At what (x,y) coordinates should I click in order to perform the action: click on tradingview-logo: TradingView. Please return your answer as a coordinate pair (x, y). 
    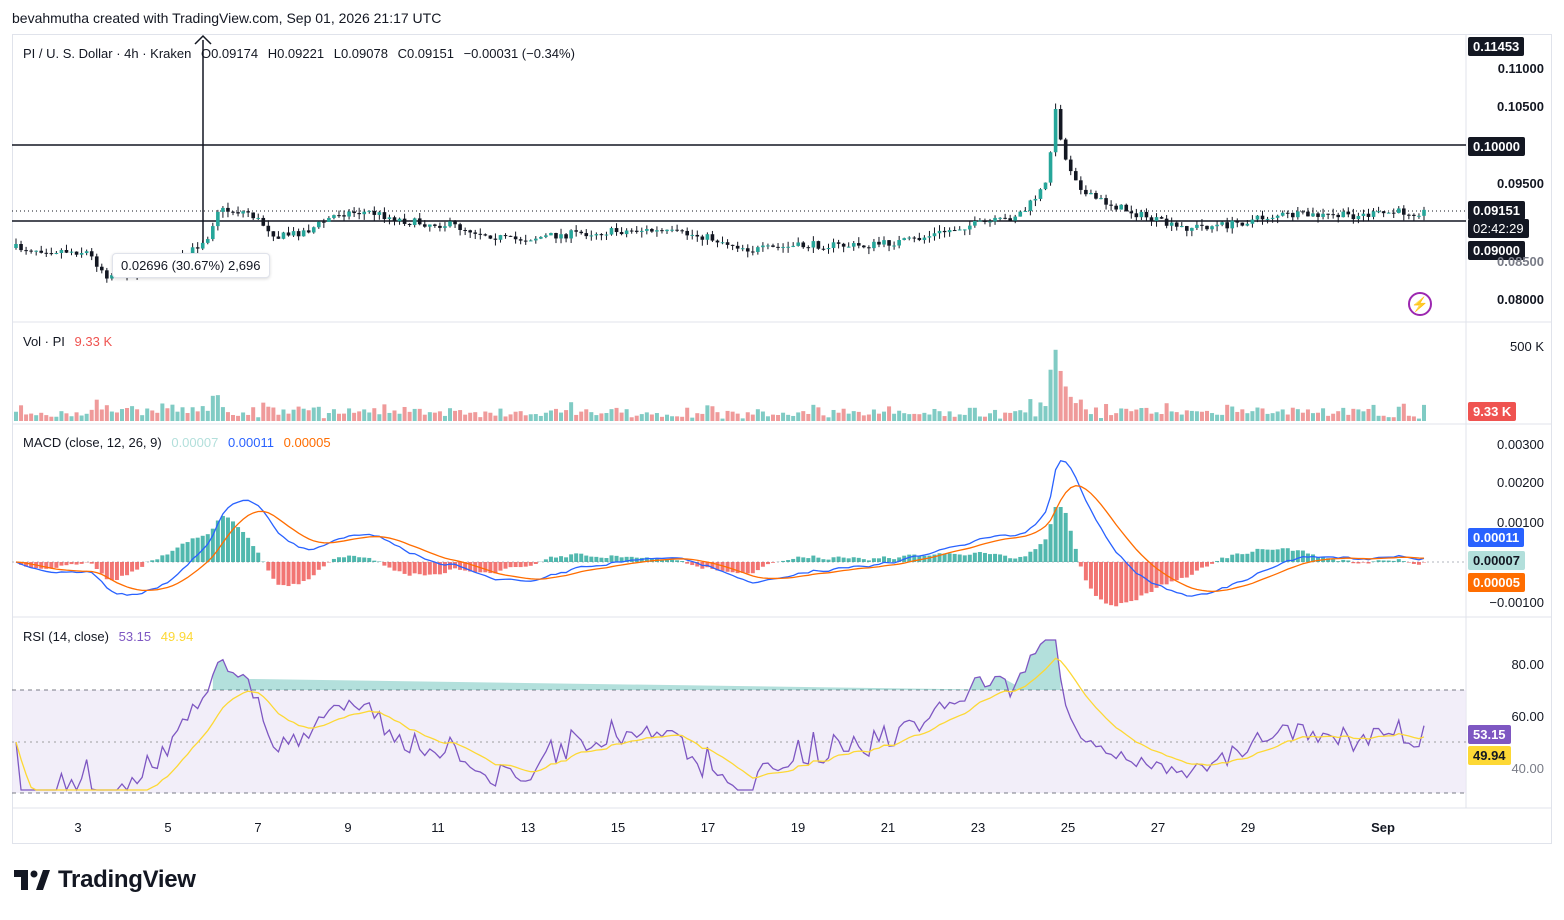
    Looking at the image, I should click on (105, 880).